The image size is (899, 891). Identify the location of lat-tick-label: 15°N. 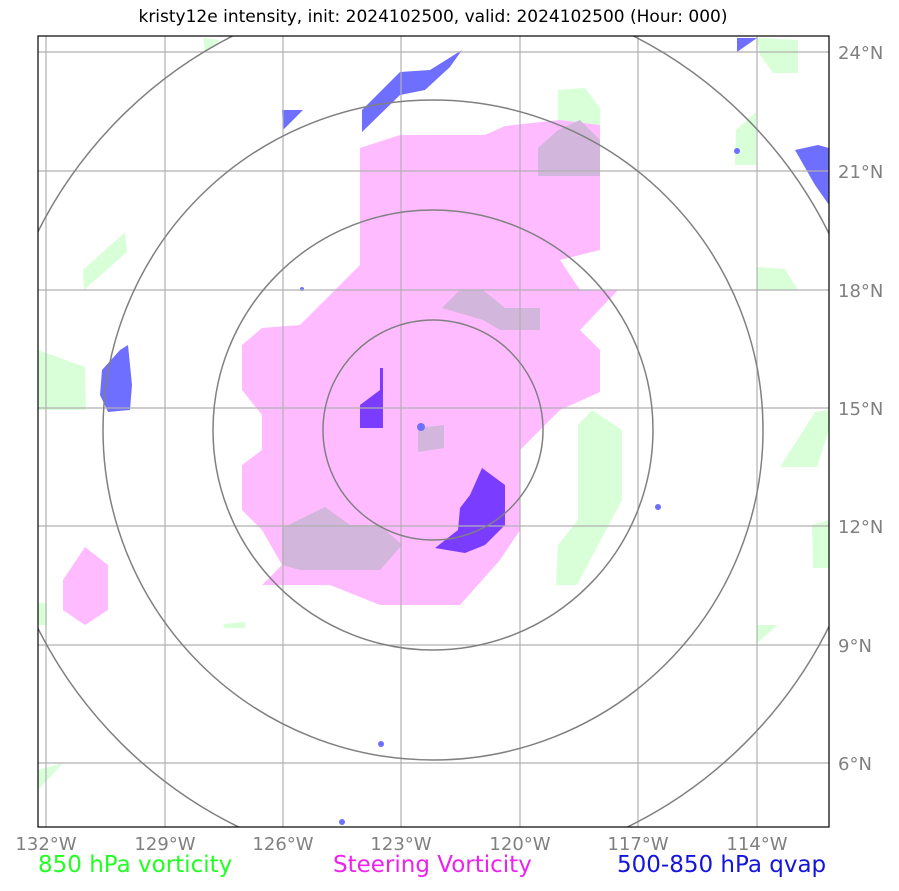
(860, 409).